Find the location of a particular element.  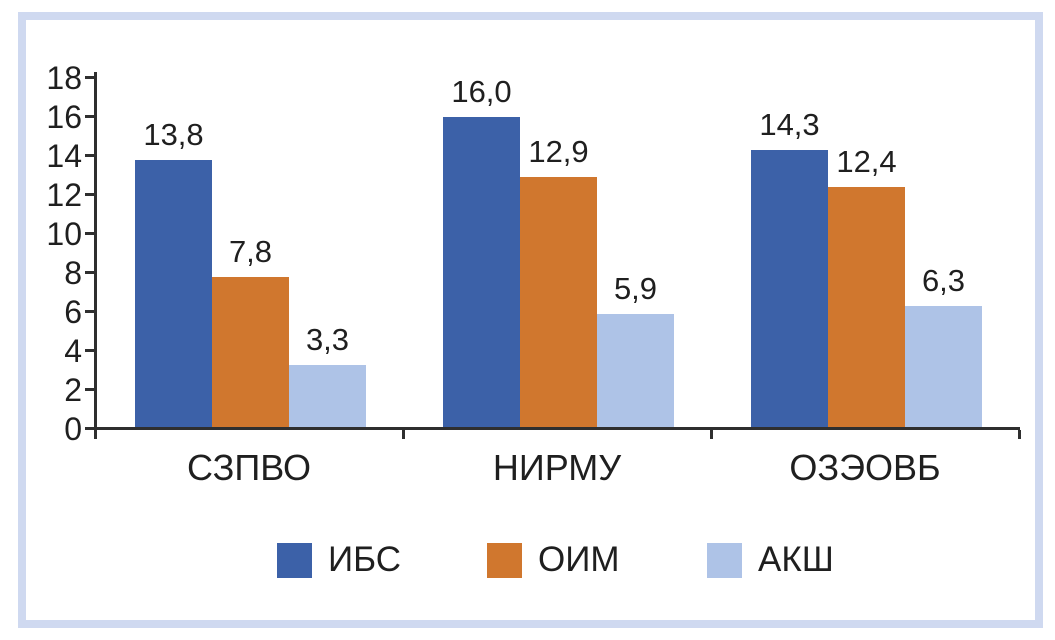

y-axis-label-14: 14 is located at coordinates (64, 156).